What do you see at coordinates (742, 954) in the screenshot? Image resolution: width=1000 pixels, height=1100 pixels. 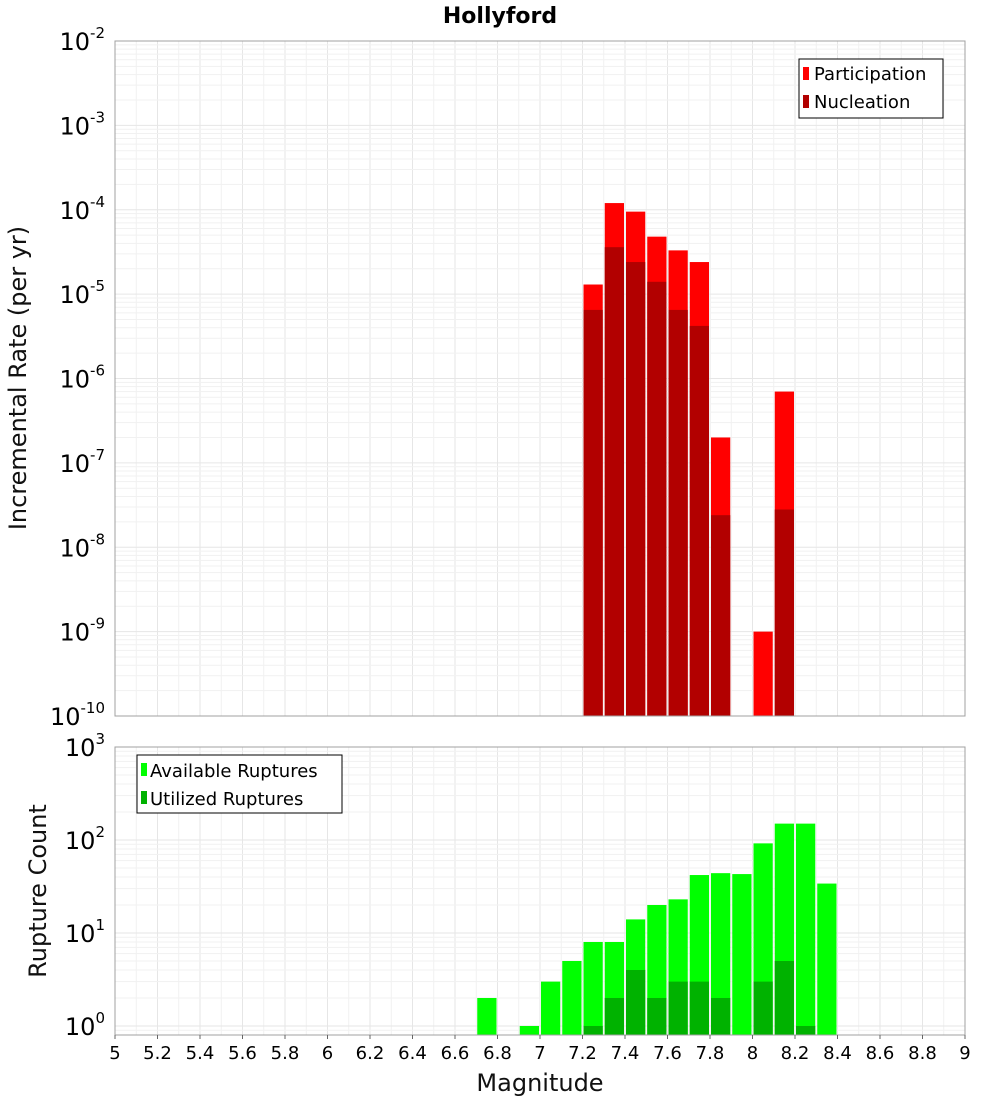 I see `available-bar-7.95` at bounding box center [742, 954].